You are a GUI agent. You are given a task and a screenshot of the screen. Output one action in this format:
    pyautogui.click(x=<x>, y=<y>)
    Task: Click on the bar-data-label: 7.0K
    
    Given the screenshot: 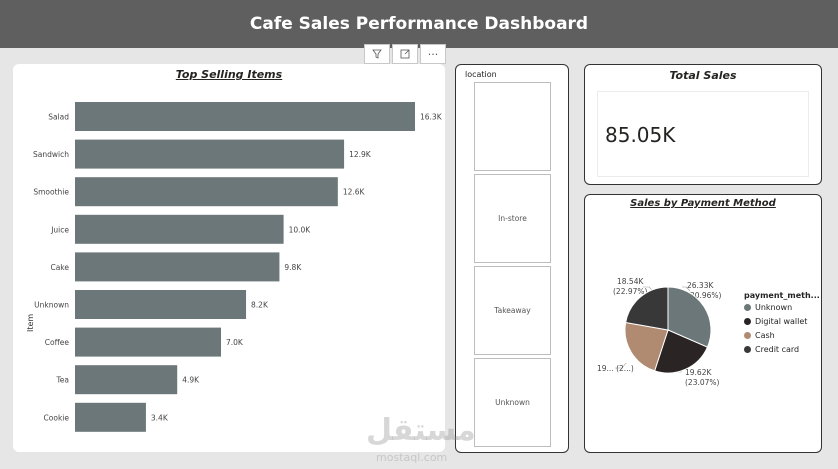 What is the action you would take?
    pyautogui.click(x=235, y=342)
    